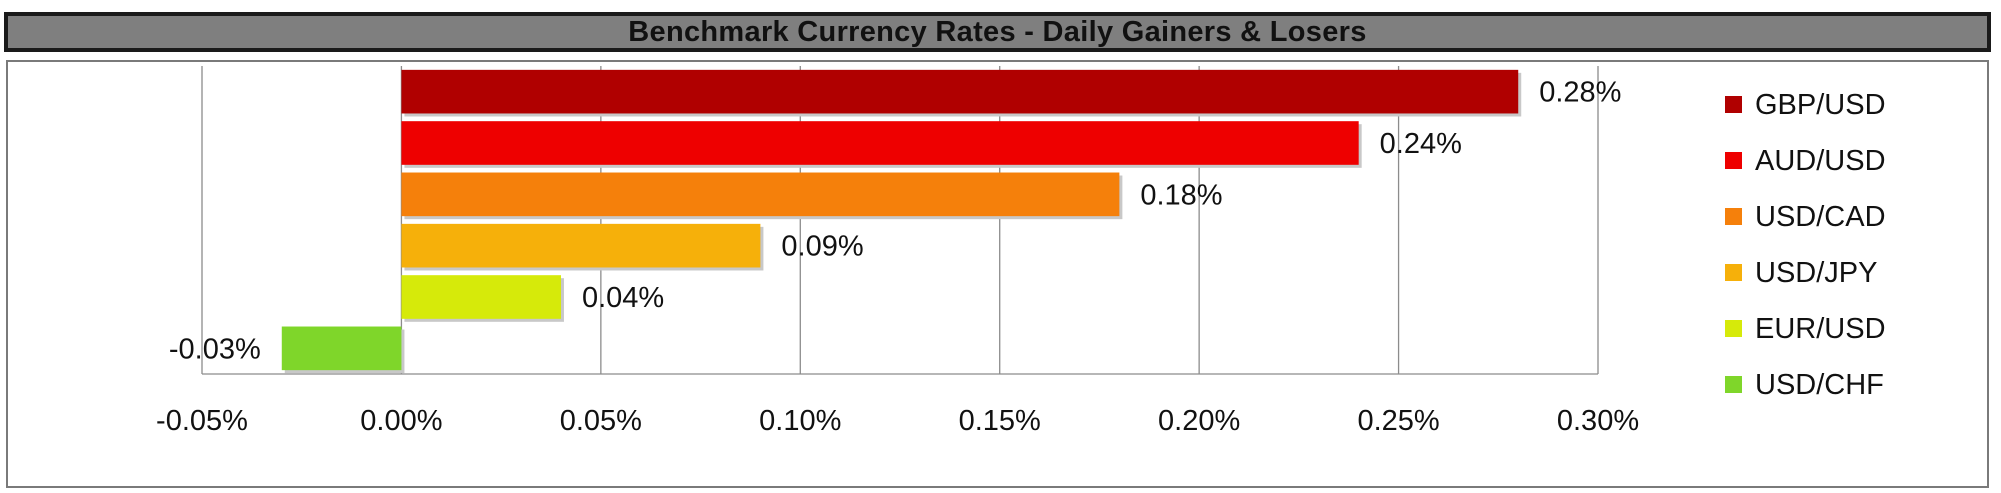  What do you see at coordinates (1181, 195) in the screenshot?
I see `data-label: 0.18%` at bounding box center [1181, 195].